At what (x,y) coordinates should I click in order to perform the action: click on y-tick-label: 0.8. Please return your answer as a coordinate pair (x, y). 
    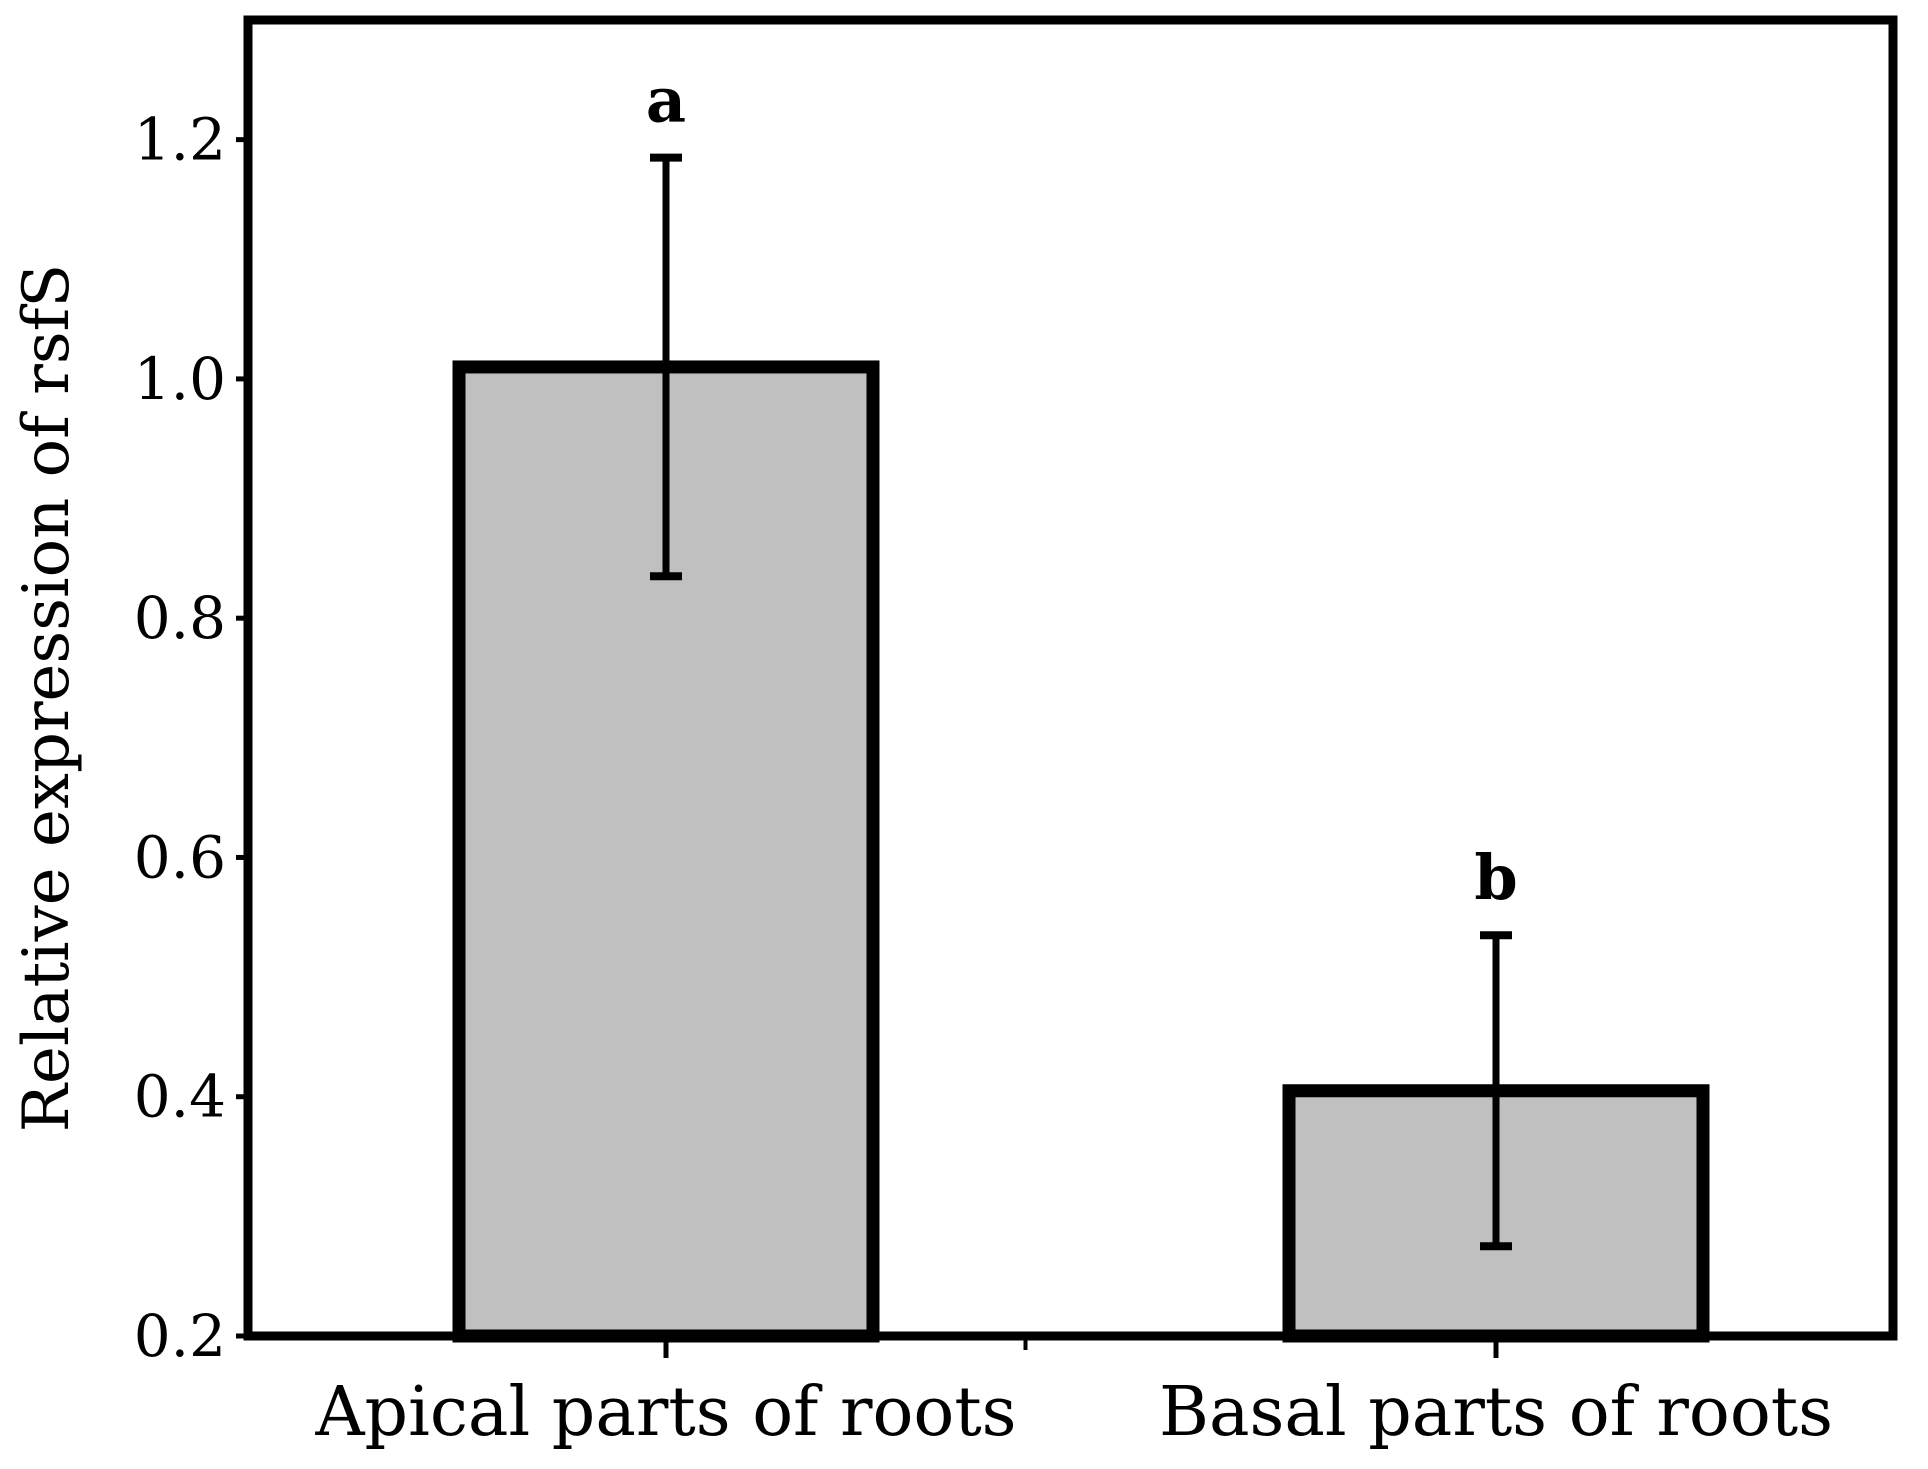
    Looking at the image, I should click on (180, 618).